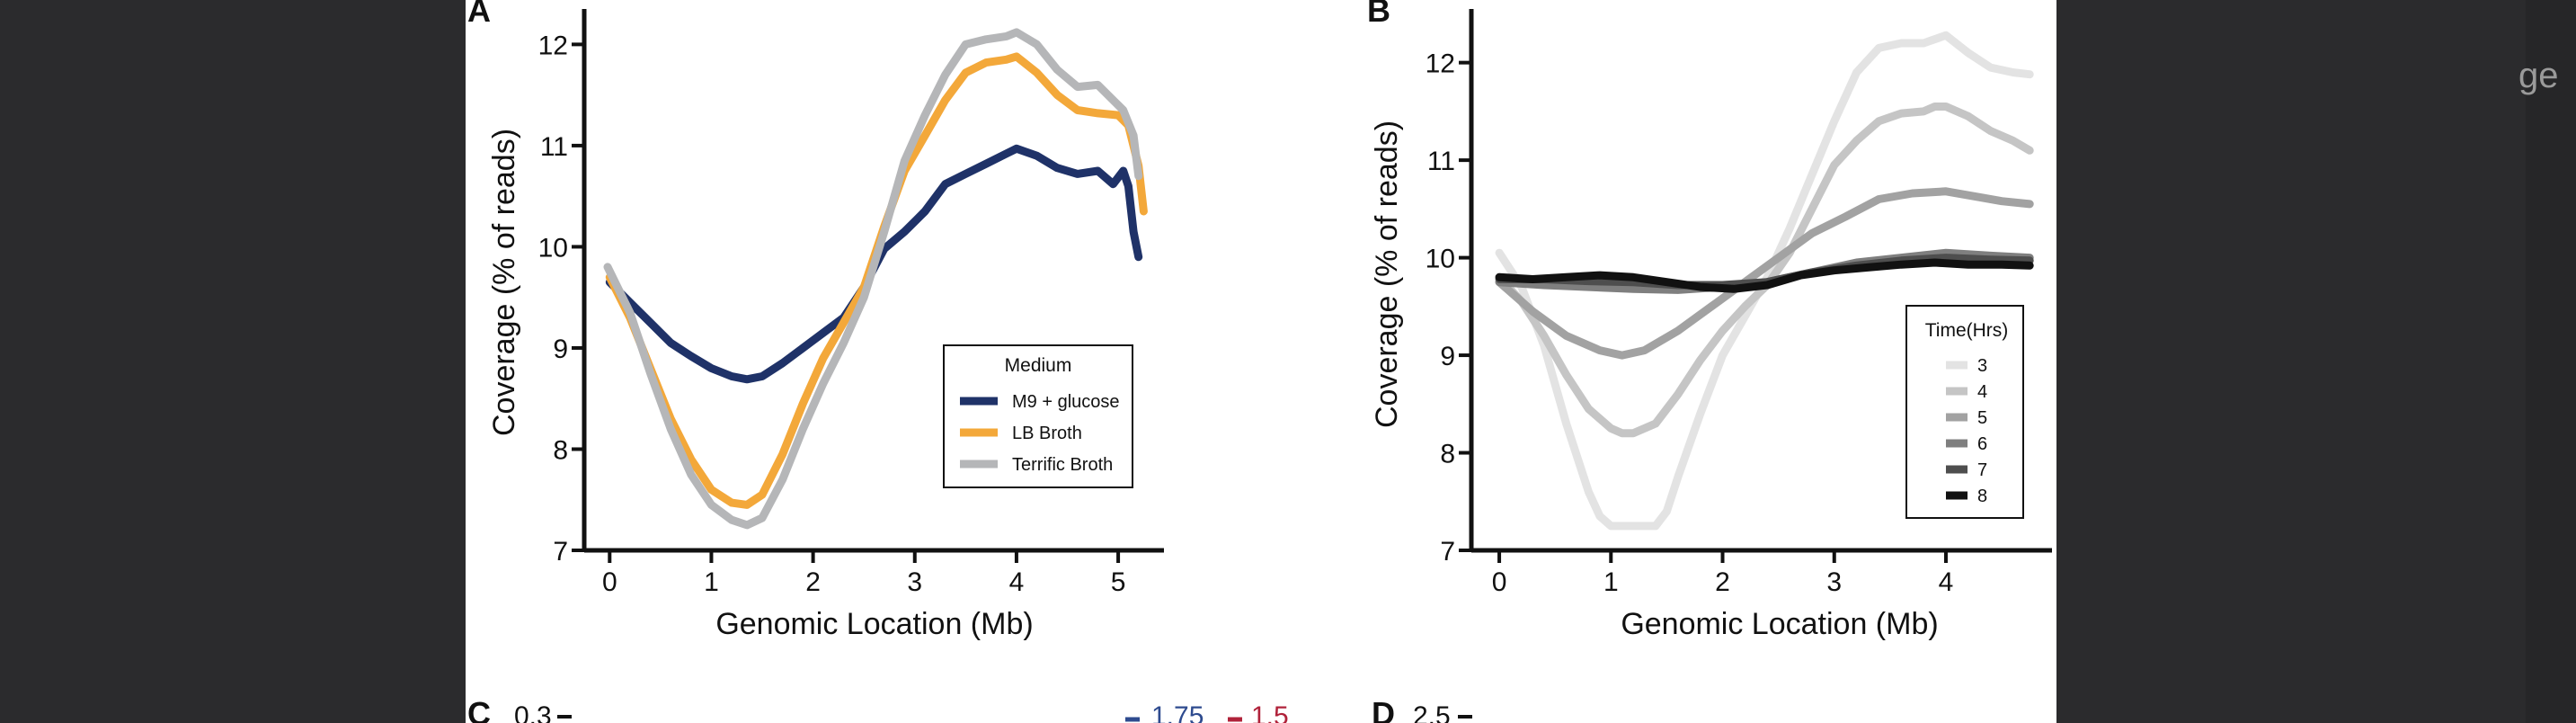 Image resolution: width=2576 pixels, height=723 pixels. I want to click on panel-b-legend-label-1: 3, so click(1982, 366).